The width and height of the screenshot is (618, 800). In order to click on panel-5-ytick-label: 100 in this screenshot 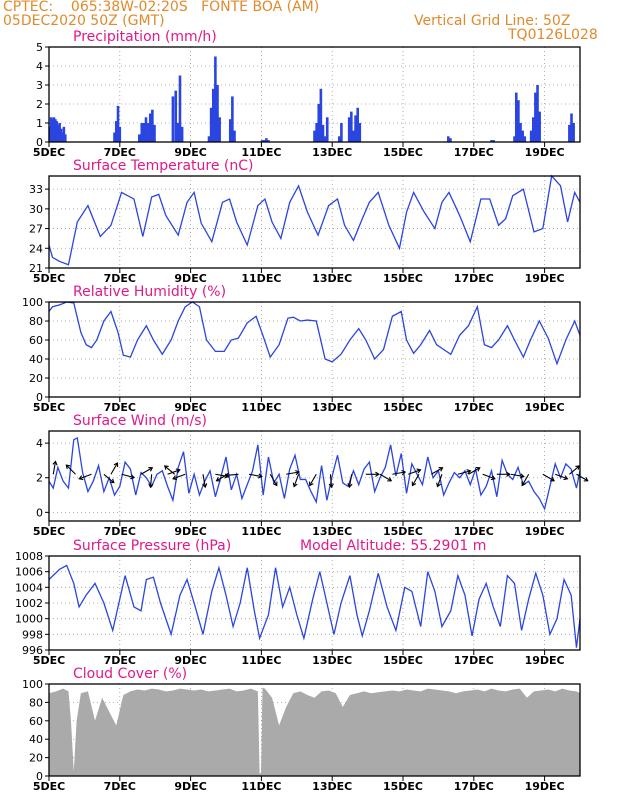, I will do `click(32, 684)`.